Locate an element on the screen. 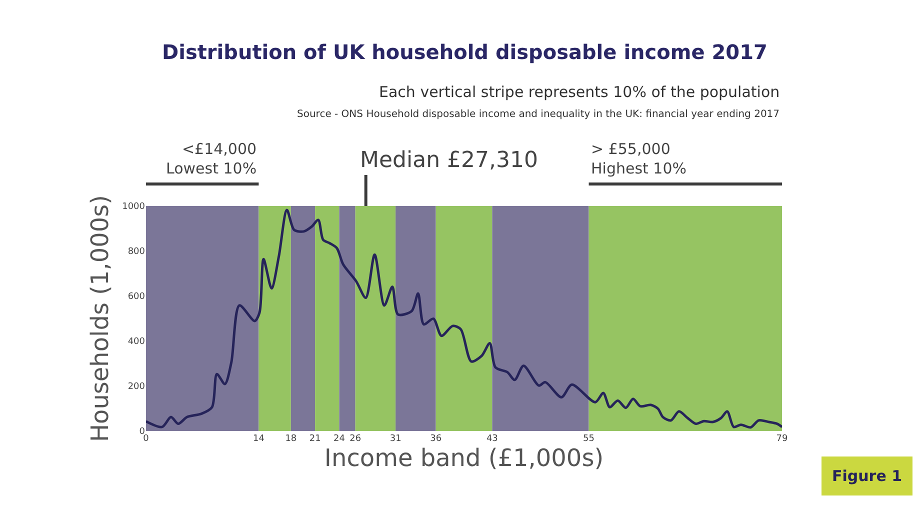  chart-title: Distribution of UK household disposable income 2017 is located at coordinates (465, 52).